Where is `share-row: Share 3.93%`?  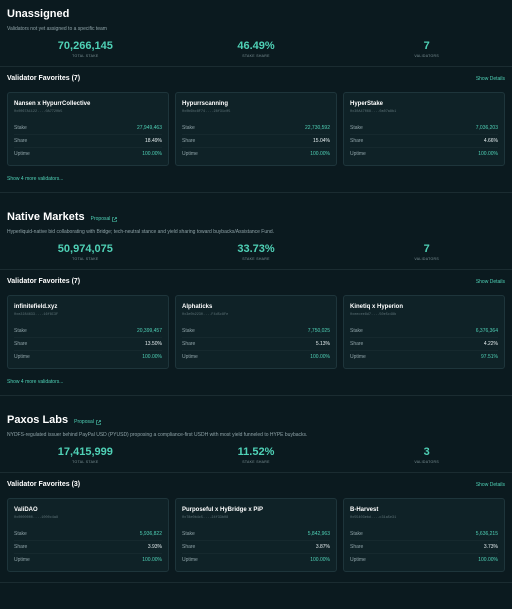
share-row: Share 3.93% is located at coordinates (88, 546).